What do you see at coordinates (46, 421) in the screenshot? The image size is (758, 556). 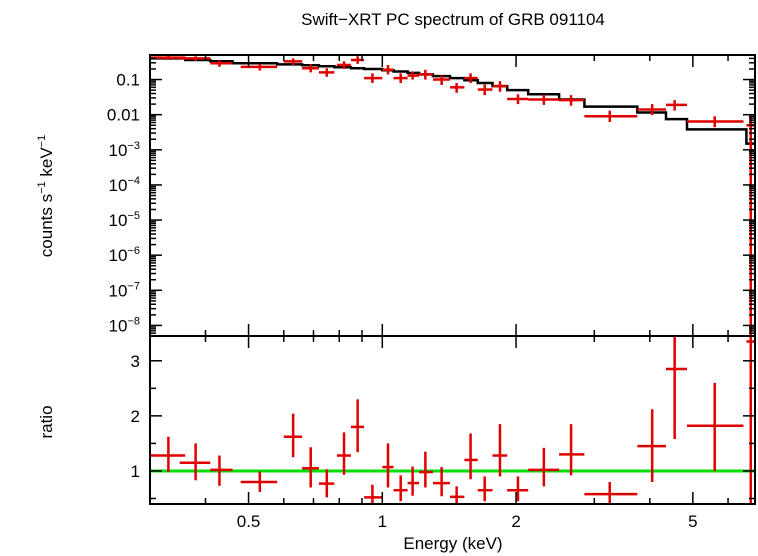 I see `ratio-y-axis-label: ratio` at bounding box center [46, 421].